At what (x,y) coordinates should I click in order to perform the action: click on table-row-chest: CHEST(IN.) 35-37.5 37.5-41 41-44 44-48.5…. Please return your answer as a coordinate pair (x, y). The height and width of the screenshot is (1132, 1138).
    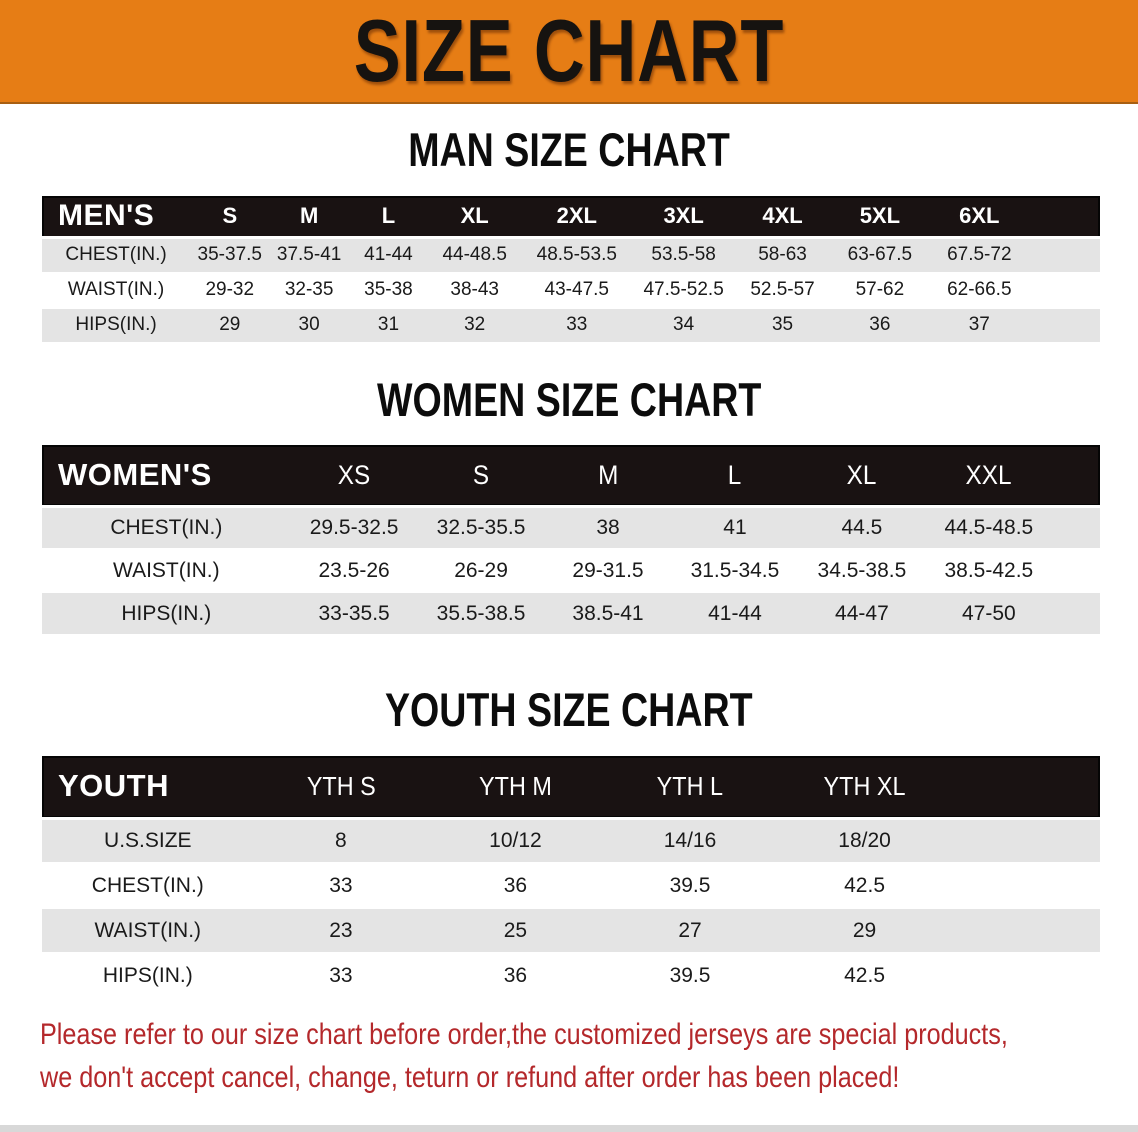
    Looking at the image, I should click on (571, 255).